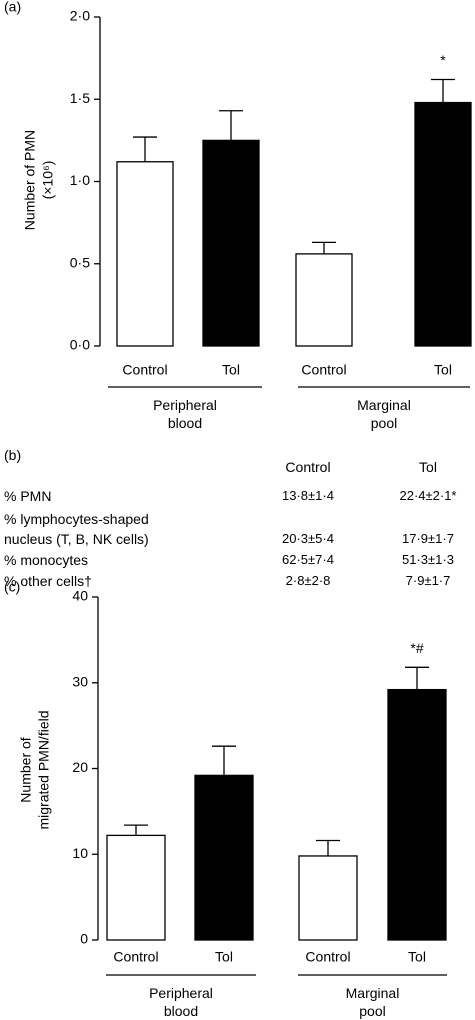 The height and width of the screenshot is (1020, 475). Describe the element at coordinates (416, 648) in the screenshot. I see `annotation: *#` at that location.